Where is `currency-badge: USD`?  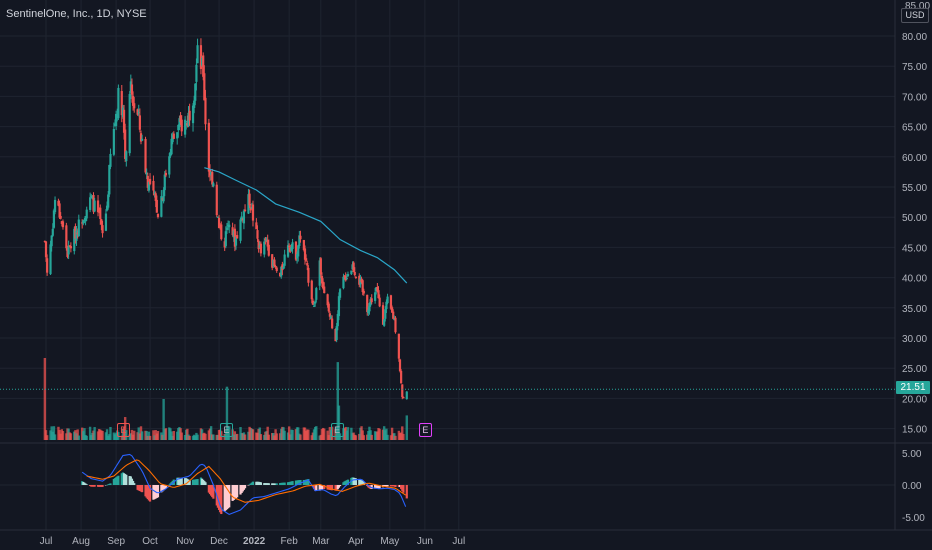 currency-badge: USD is located at coordinates (915, 15).